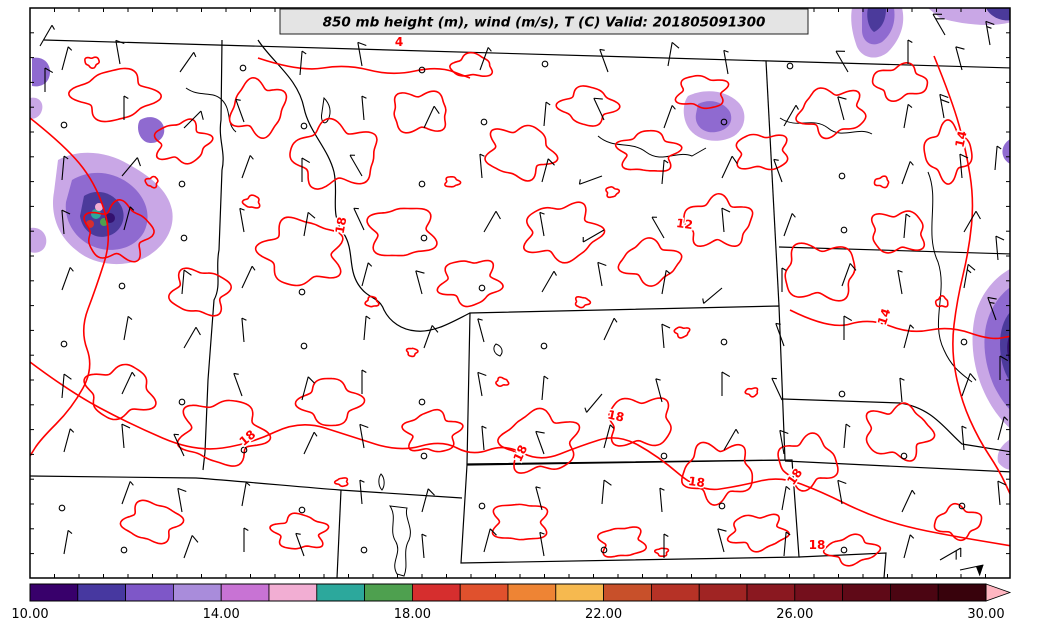  What do you see at coordinates (985, 614) in the screenshot?
I see `colorbar-tick-label: 30.00` at bounding box center [985, 614].